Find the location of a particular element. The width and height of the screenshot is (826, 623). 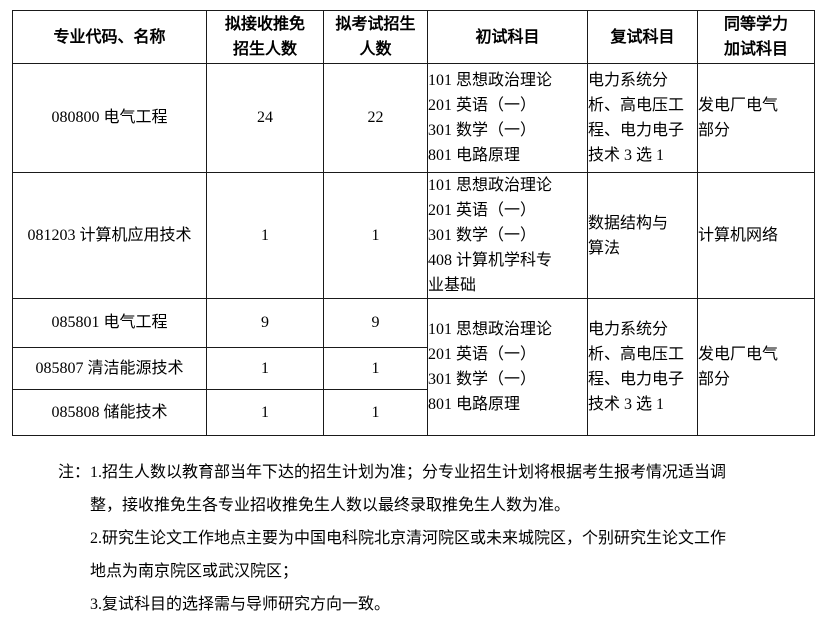

col-header-major: 专业代码、名称 is located at coordinates (109, 37).